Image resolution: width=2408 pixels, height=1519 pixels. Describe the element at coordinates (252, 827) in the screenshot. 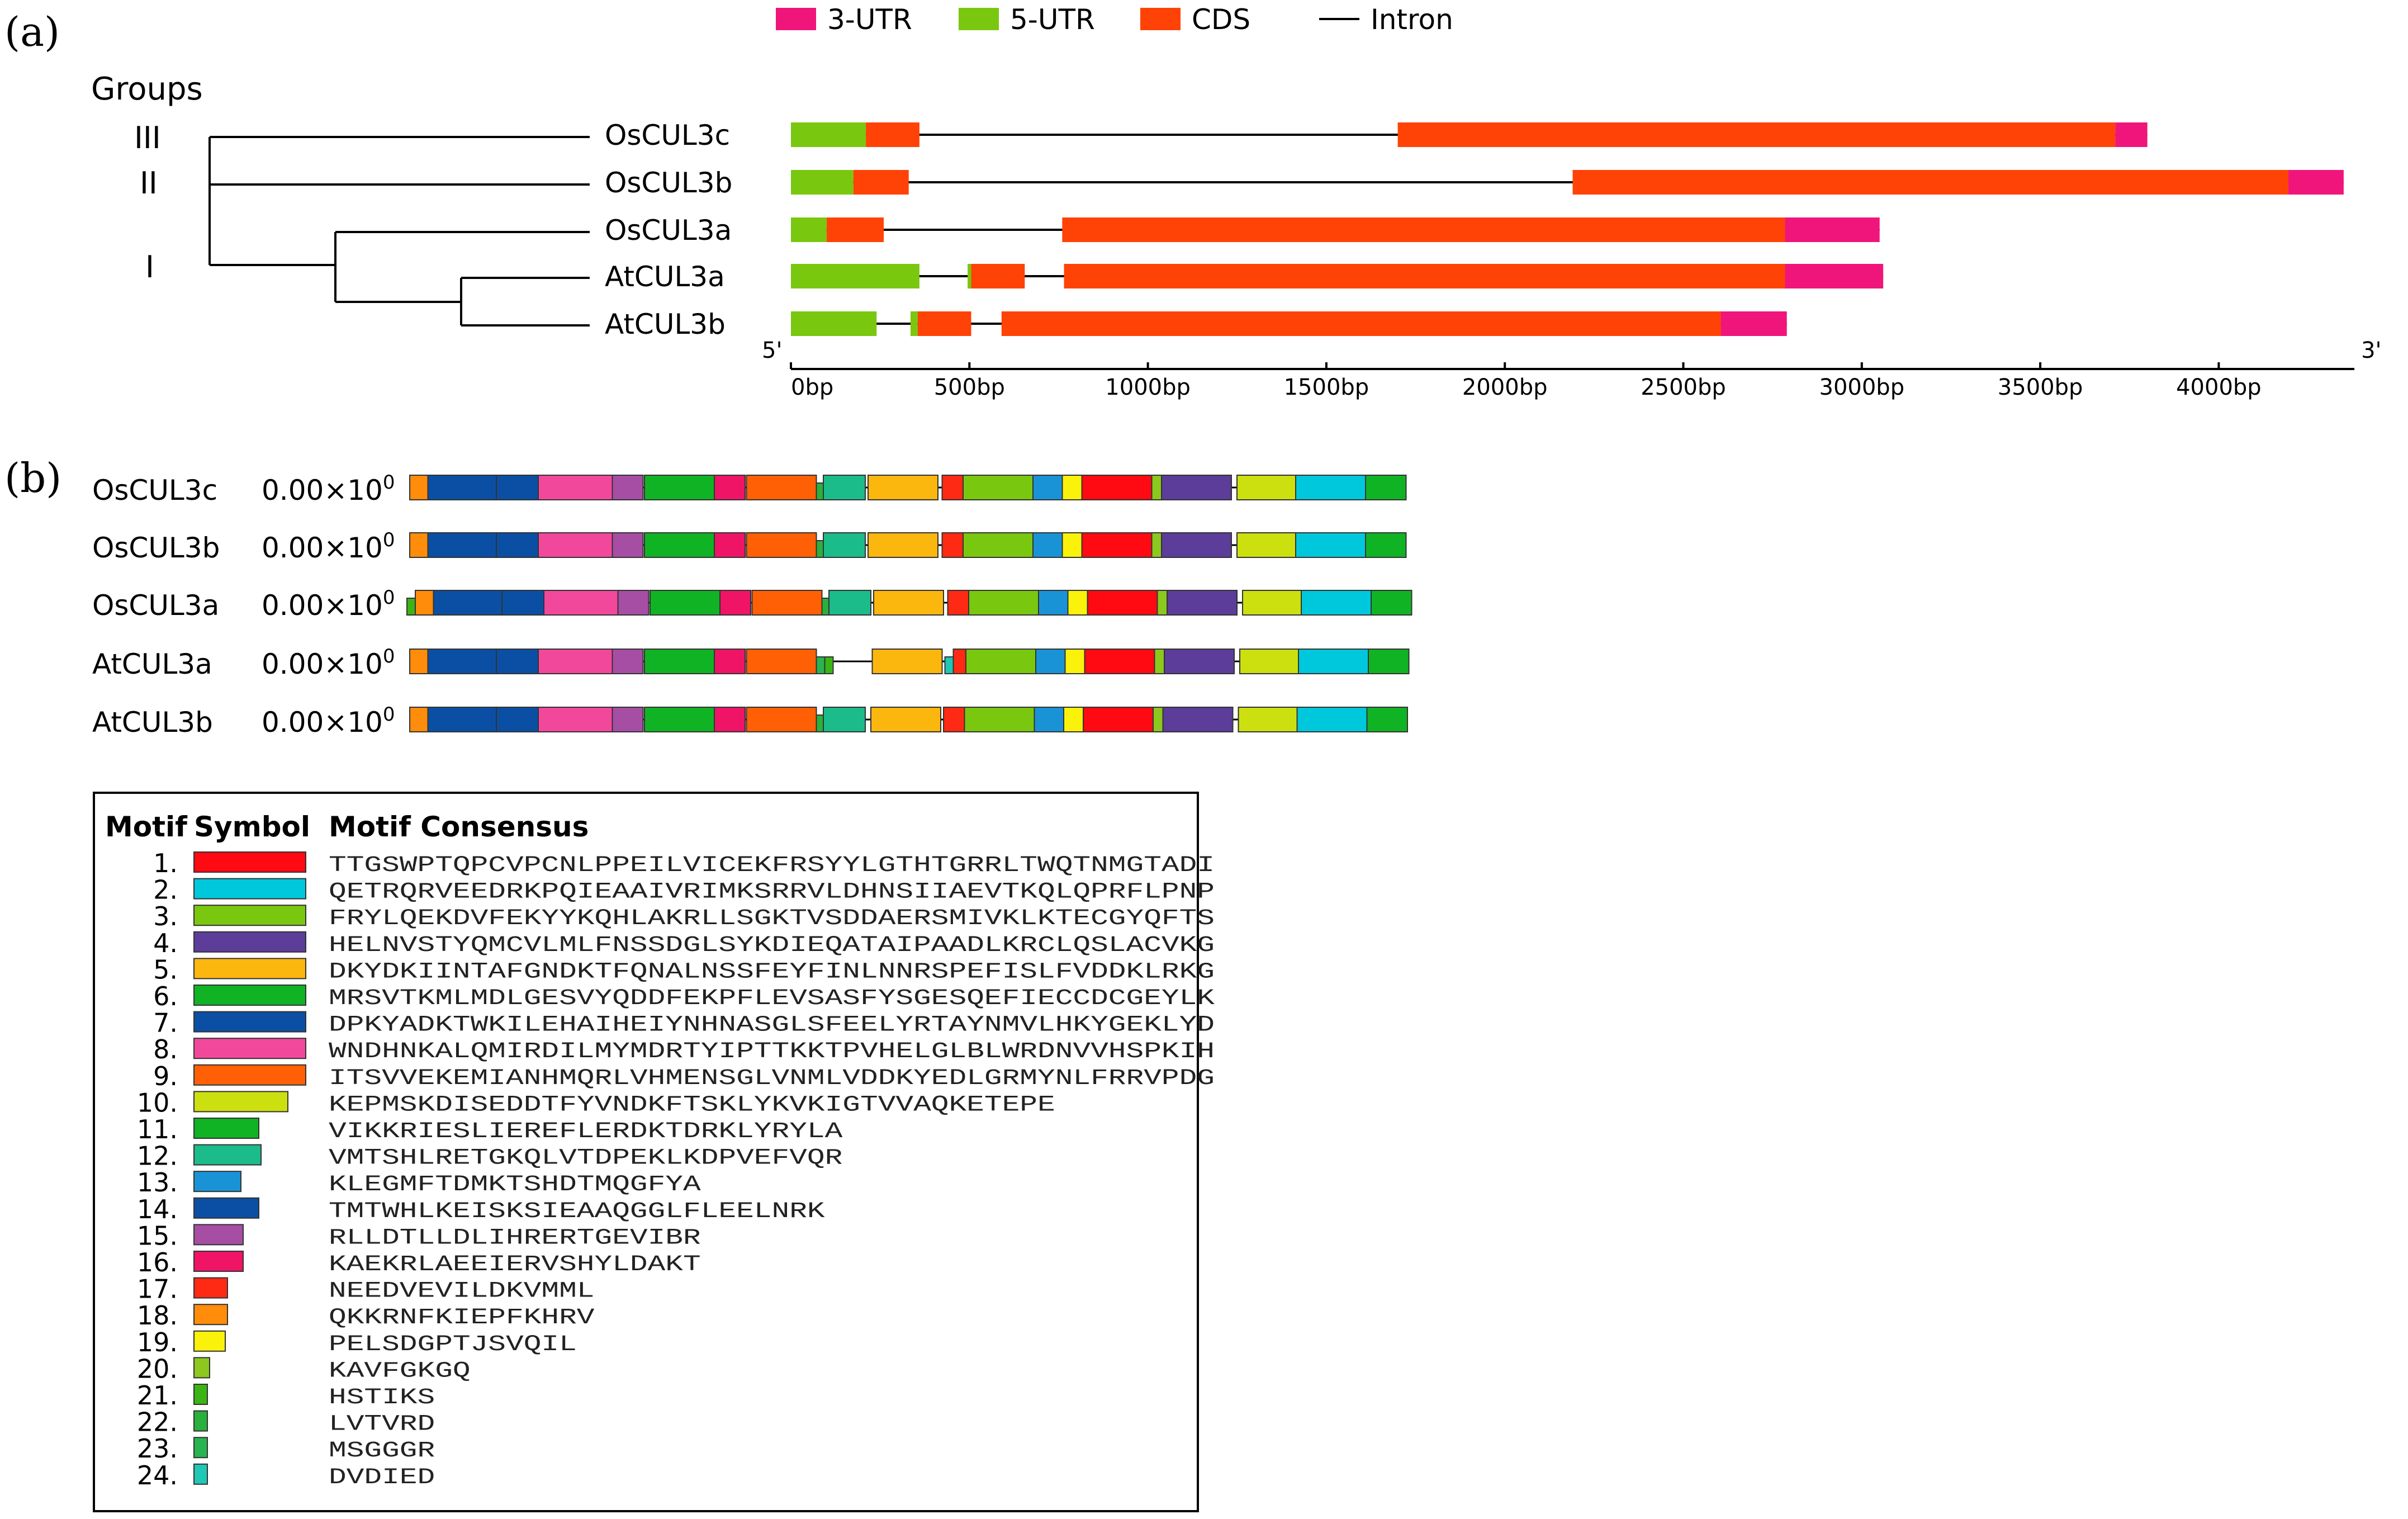

I see `motif-table-header-symbol: Symbol` at that location.